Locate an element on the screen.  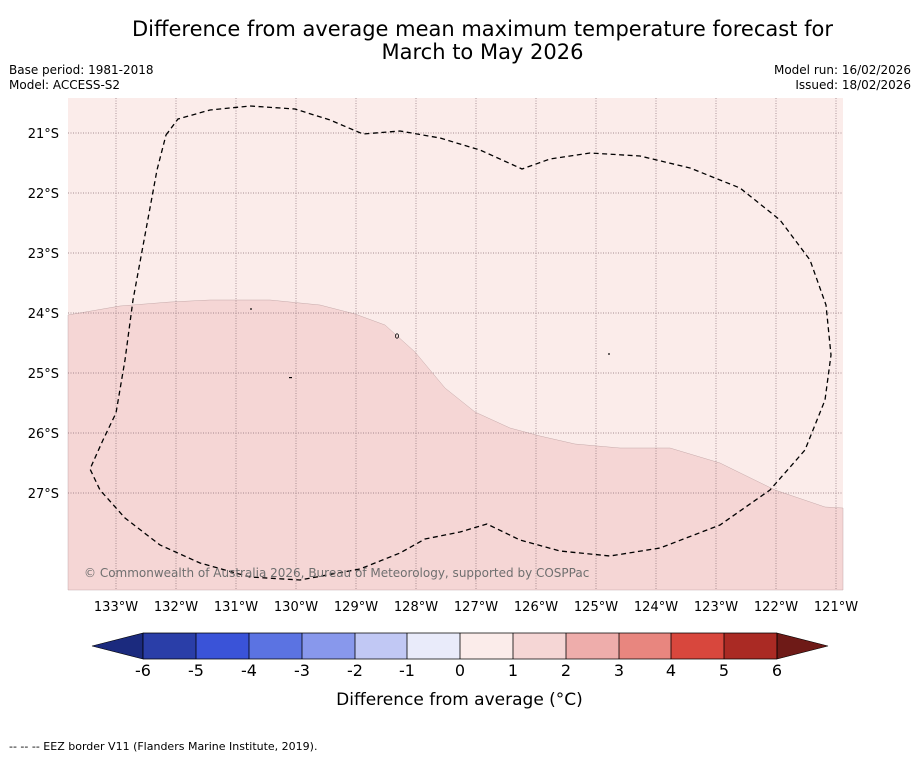
meta-left: Base period: 1981-2018 Model: ACCESS-S2 is located at coordinates (81, 78).